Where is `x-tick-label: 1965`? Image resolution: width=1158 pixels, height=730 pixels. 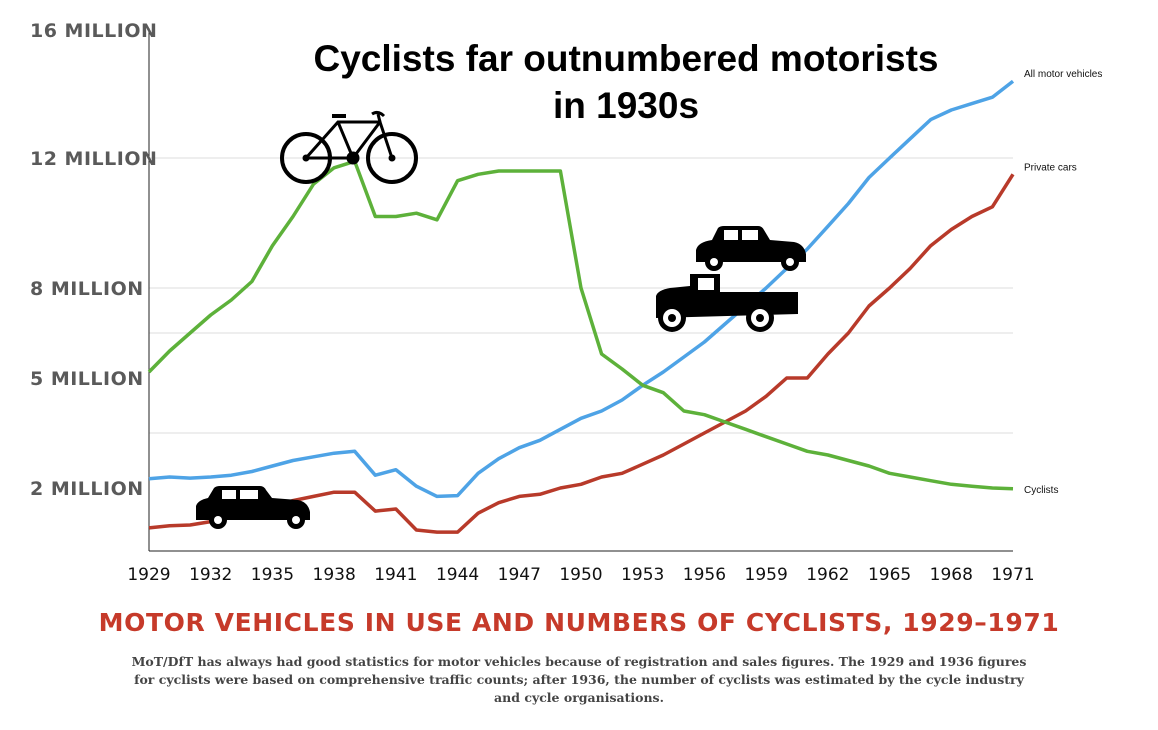
x-tick-label: 1965 is located at coordinates (889, 575).